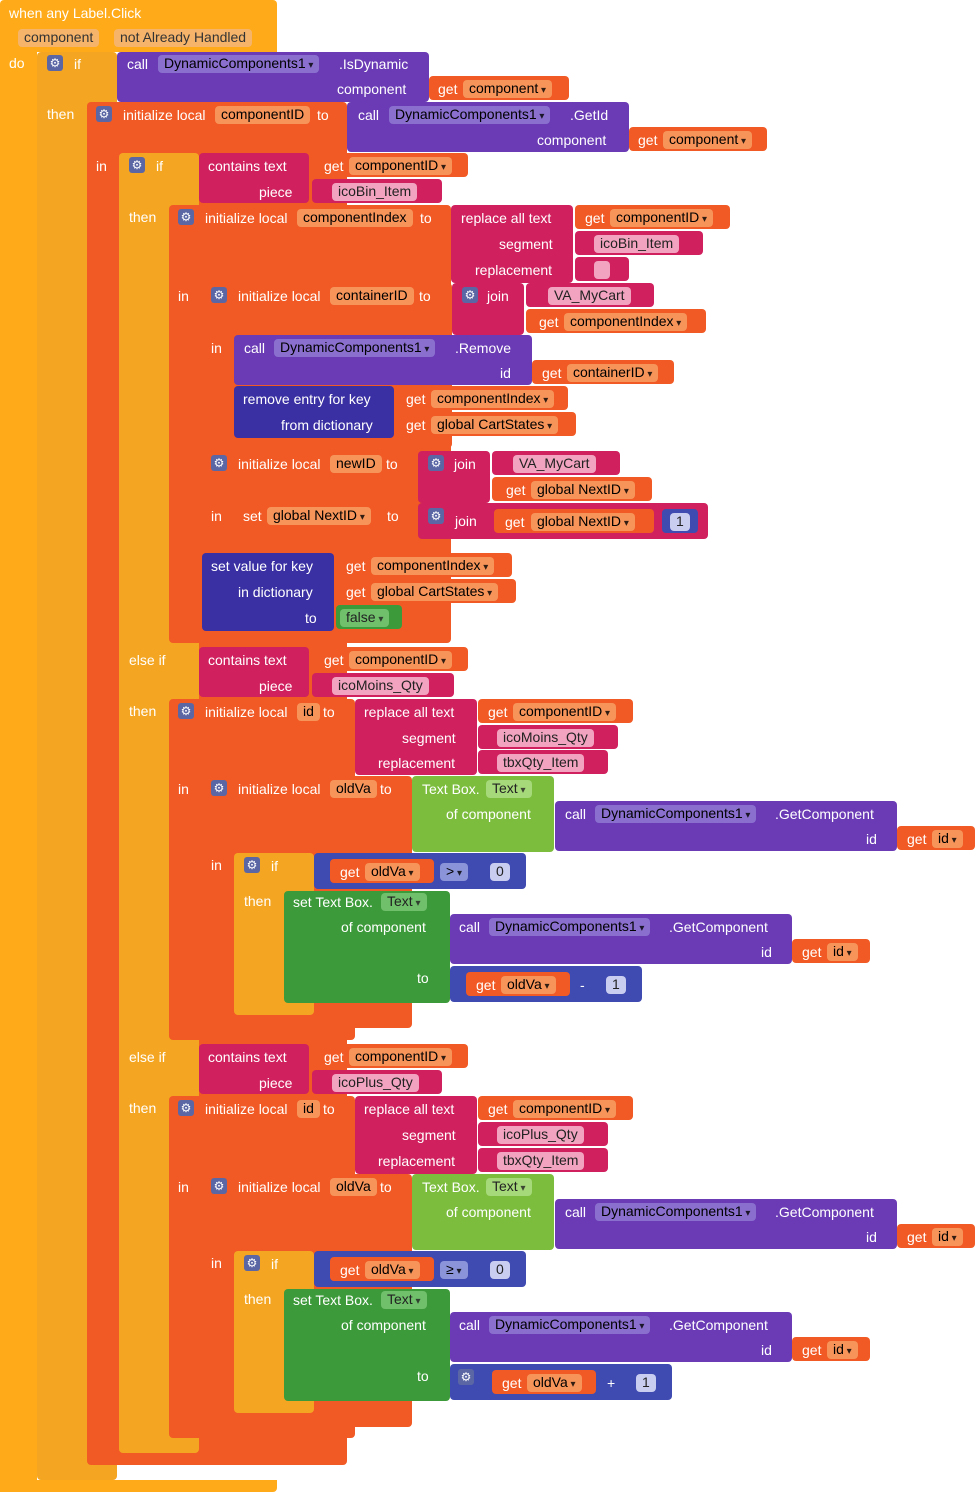 The height and width of the screenshot is (1492, 977). I want to click on in-dictionary-label: in dictionary, so click(275, 592).